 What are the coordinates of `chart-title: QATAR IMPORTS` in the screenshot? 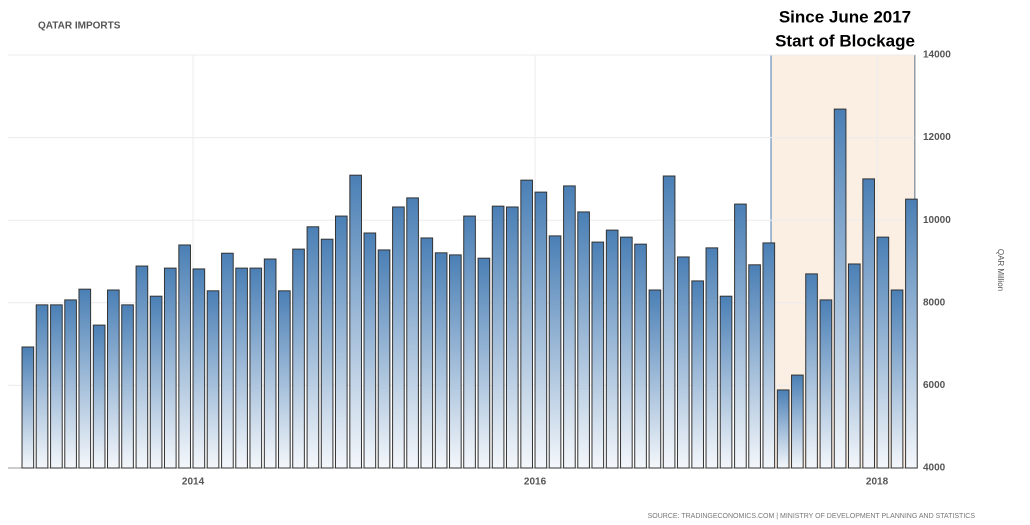 It's located at (79, 26).